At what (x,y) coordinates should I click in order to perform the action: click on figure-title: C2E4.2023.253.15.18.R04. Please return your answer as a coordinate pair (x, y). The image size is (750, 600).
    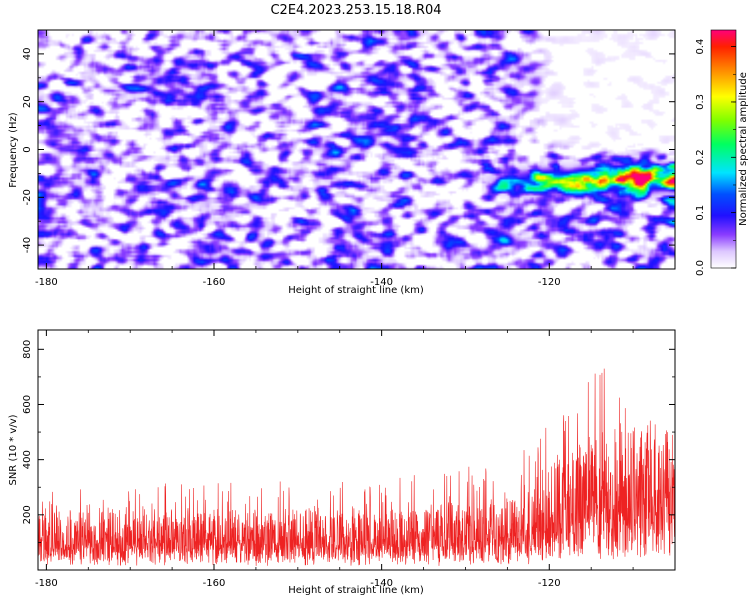
    Looking at the image, I should click on (355, 10).